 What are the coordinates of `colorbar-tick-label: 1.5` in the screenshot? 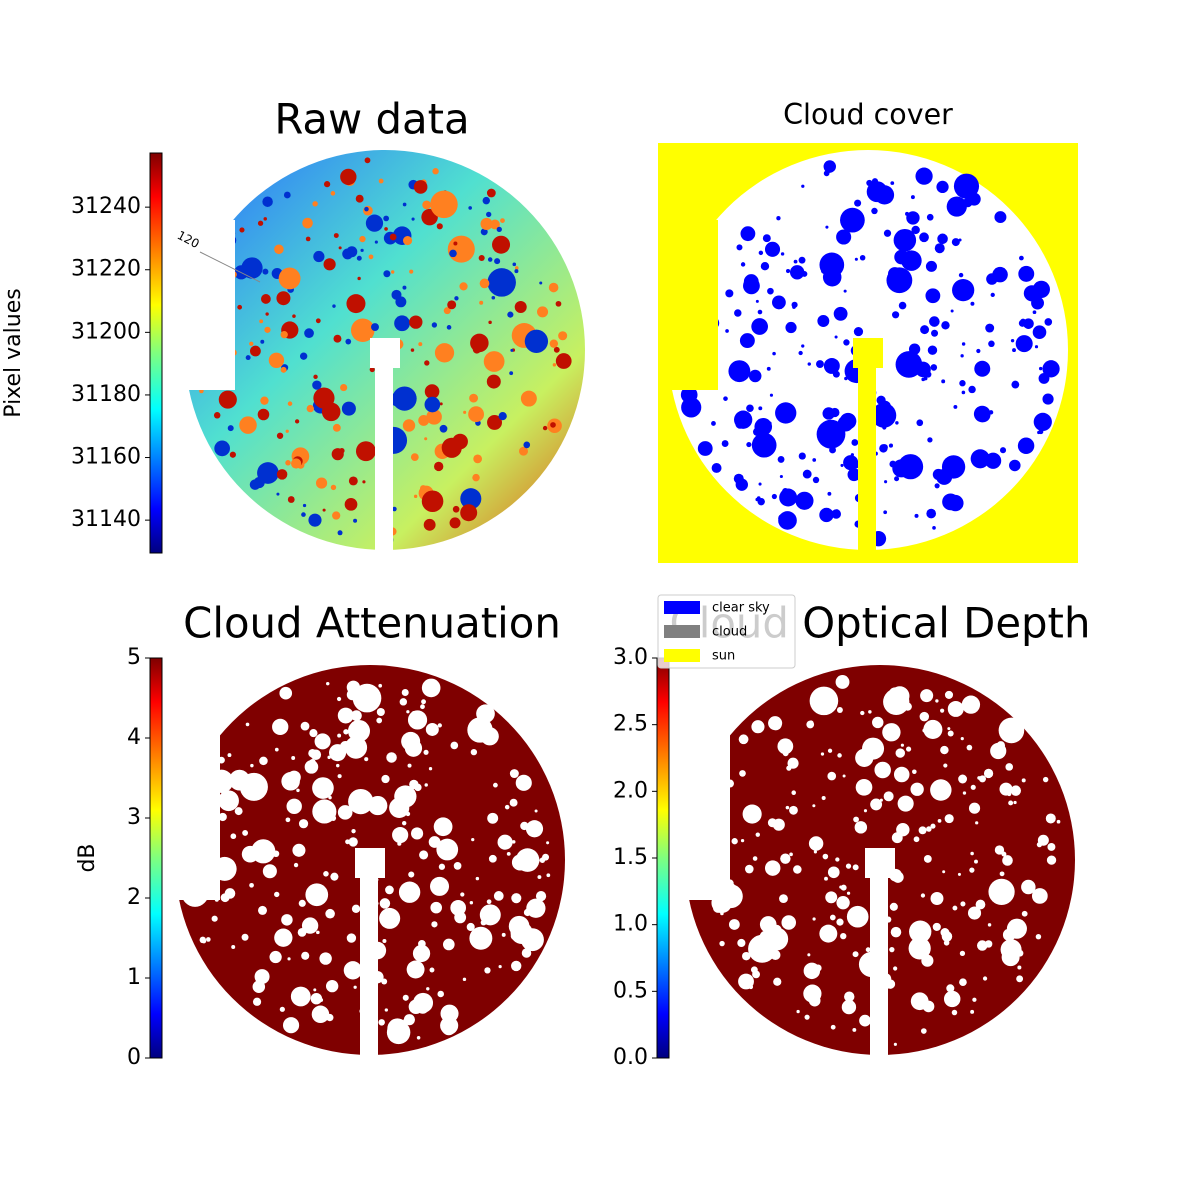 It's located at (630, 857).